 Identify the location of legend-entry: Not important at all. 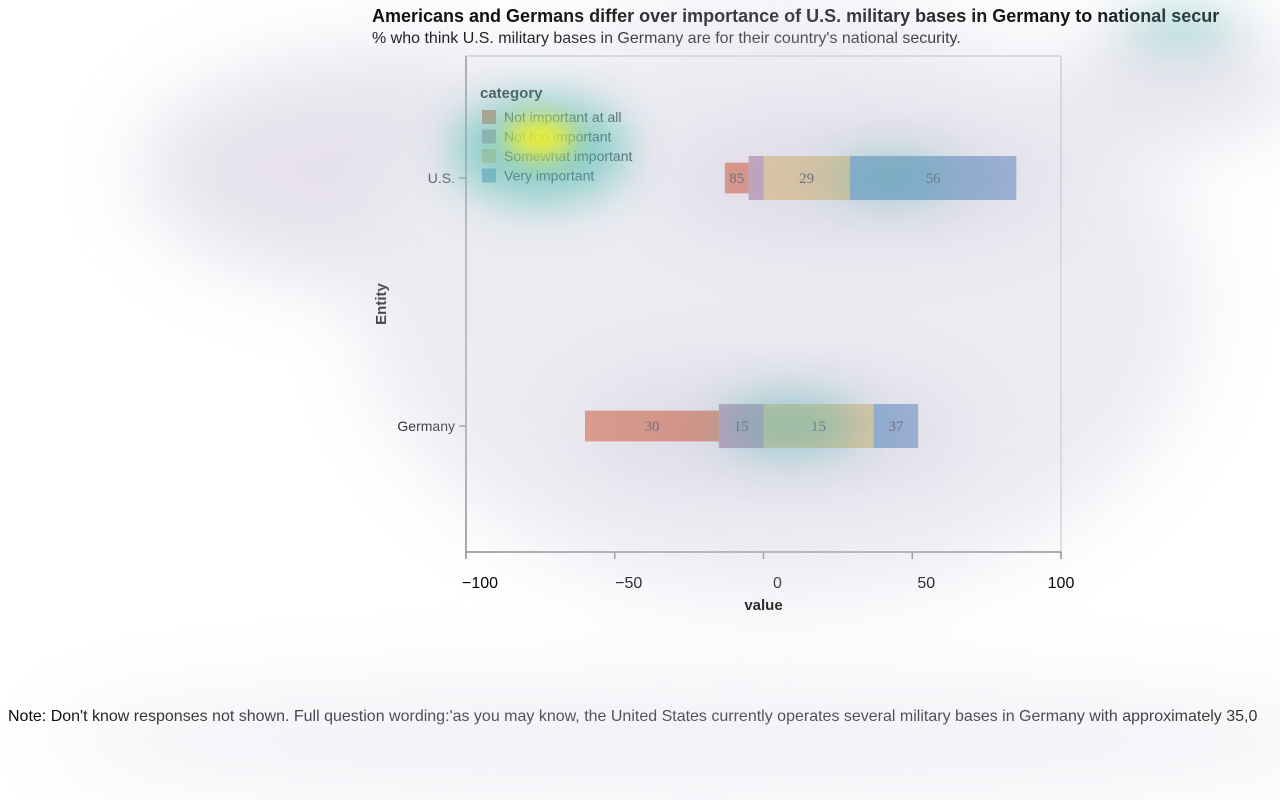
(563, 117).